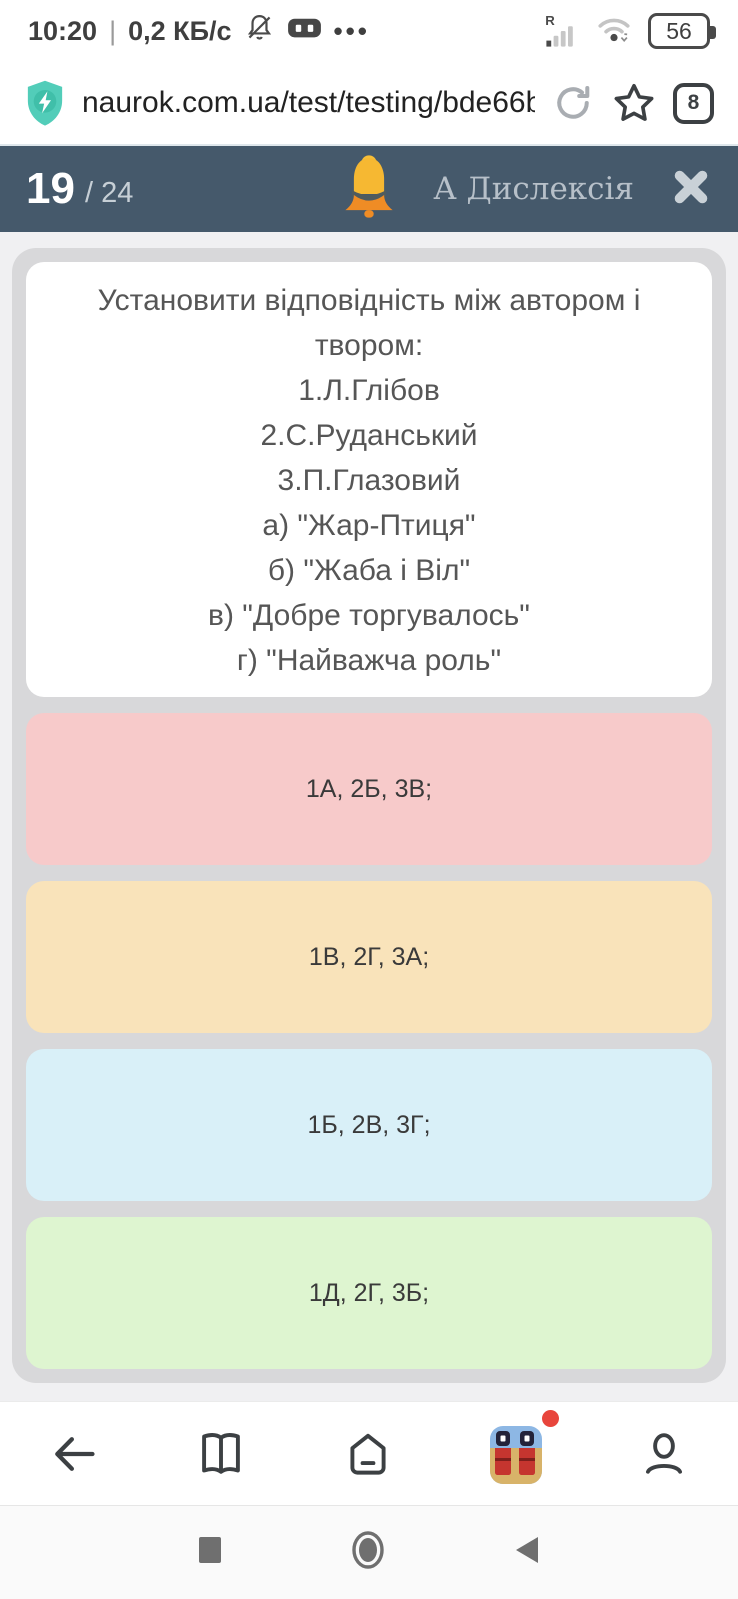  I want to click on android-back-icon, so click(527, 1552).